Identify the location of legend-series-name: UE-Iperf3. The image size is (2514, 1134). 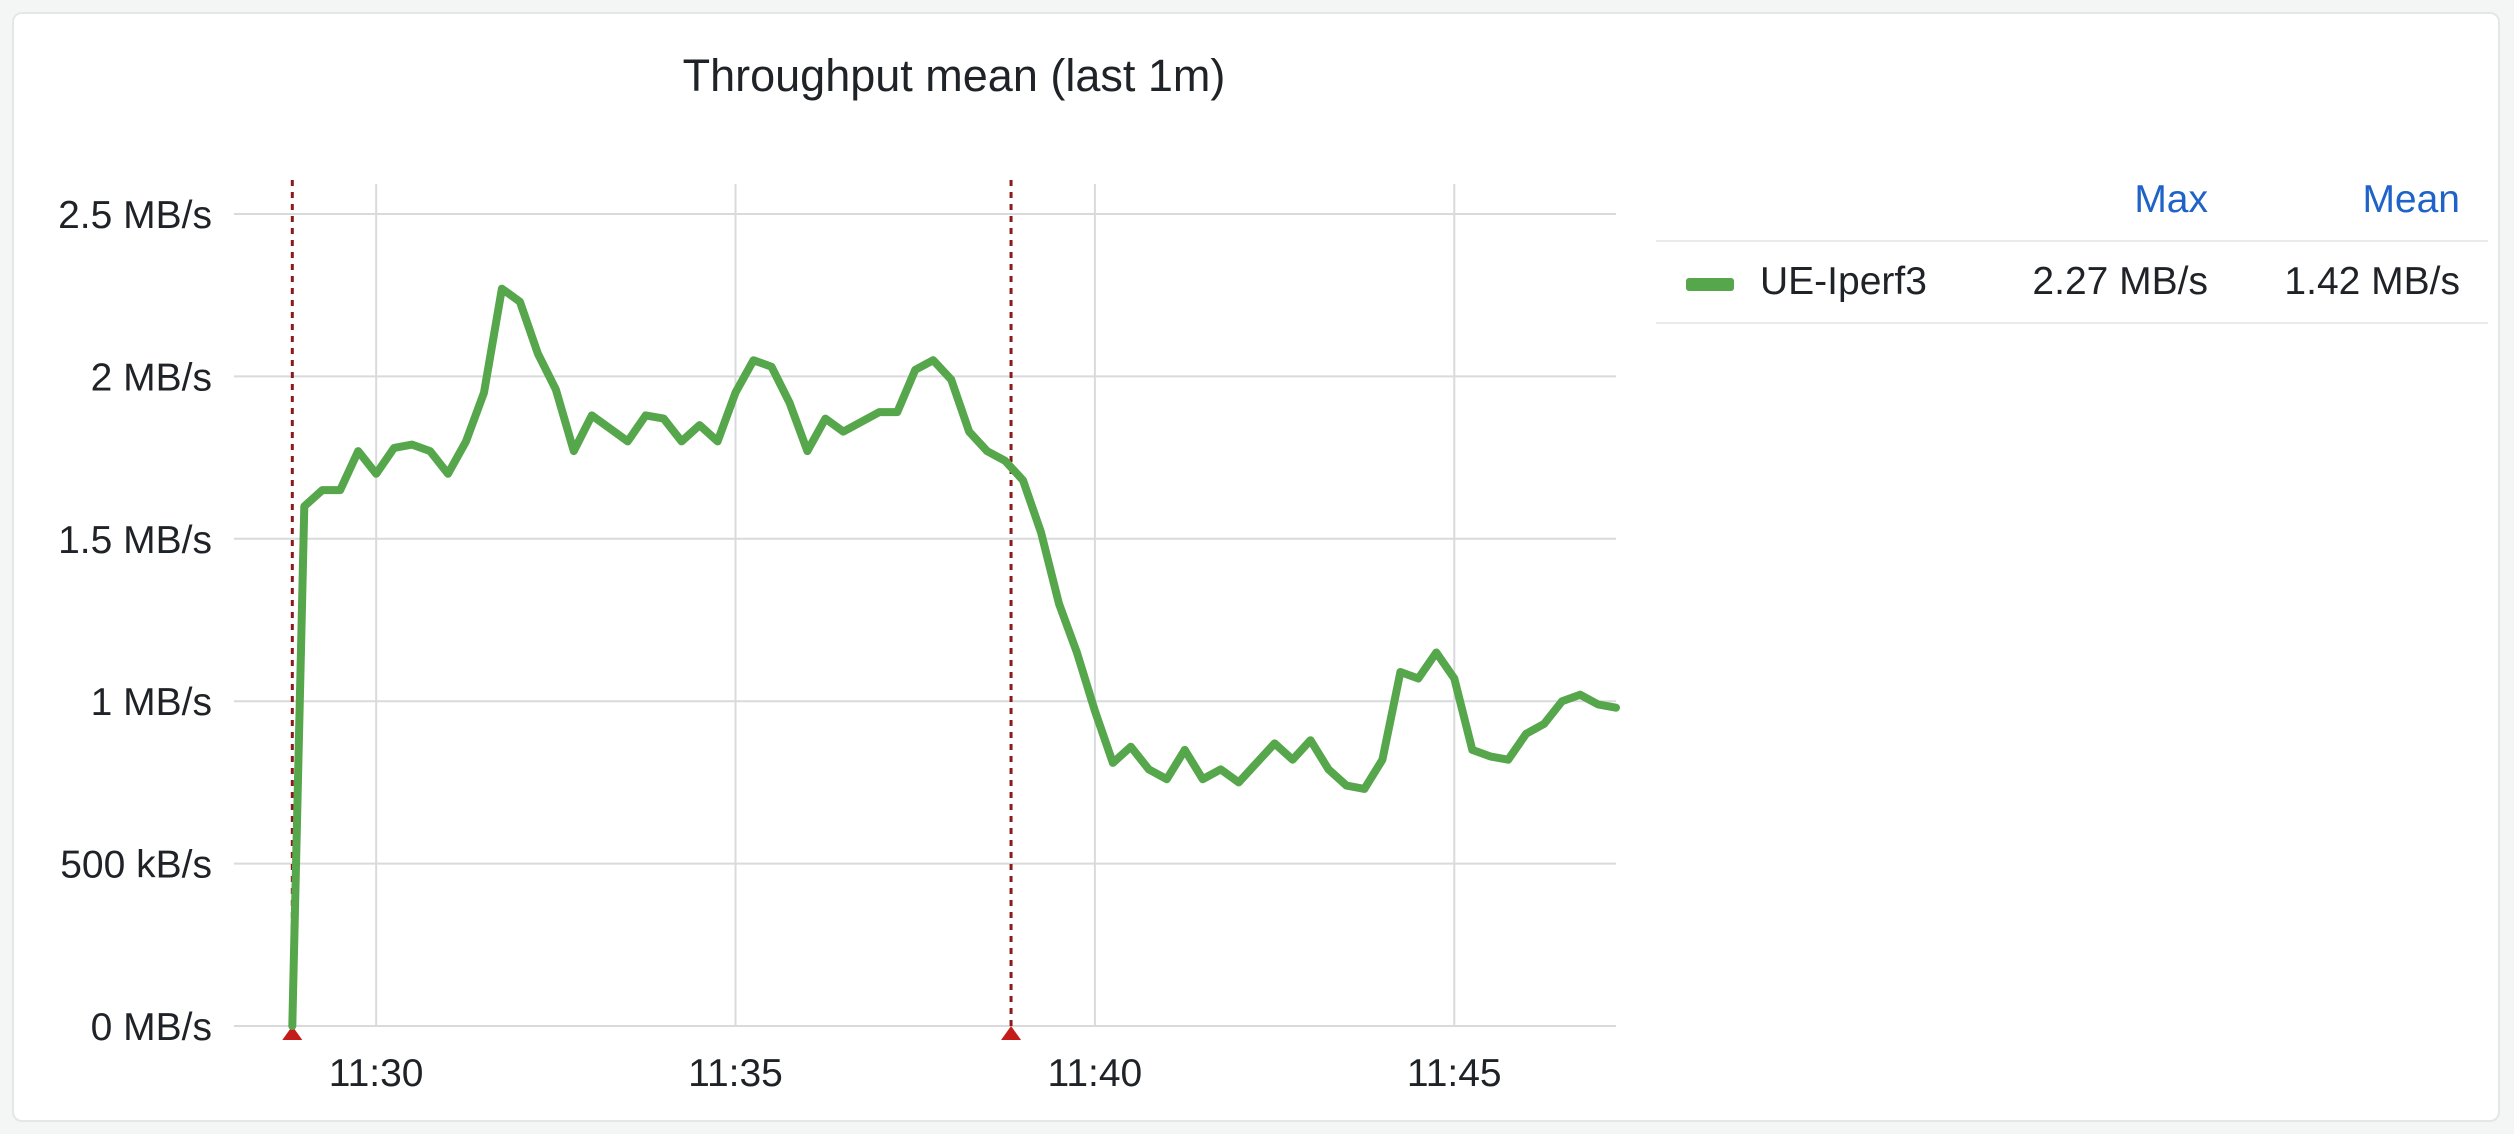
(1843, 281).